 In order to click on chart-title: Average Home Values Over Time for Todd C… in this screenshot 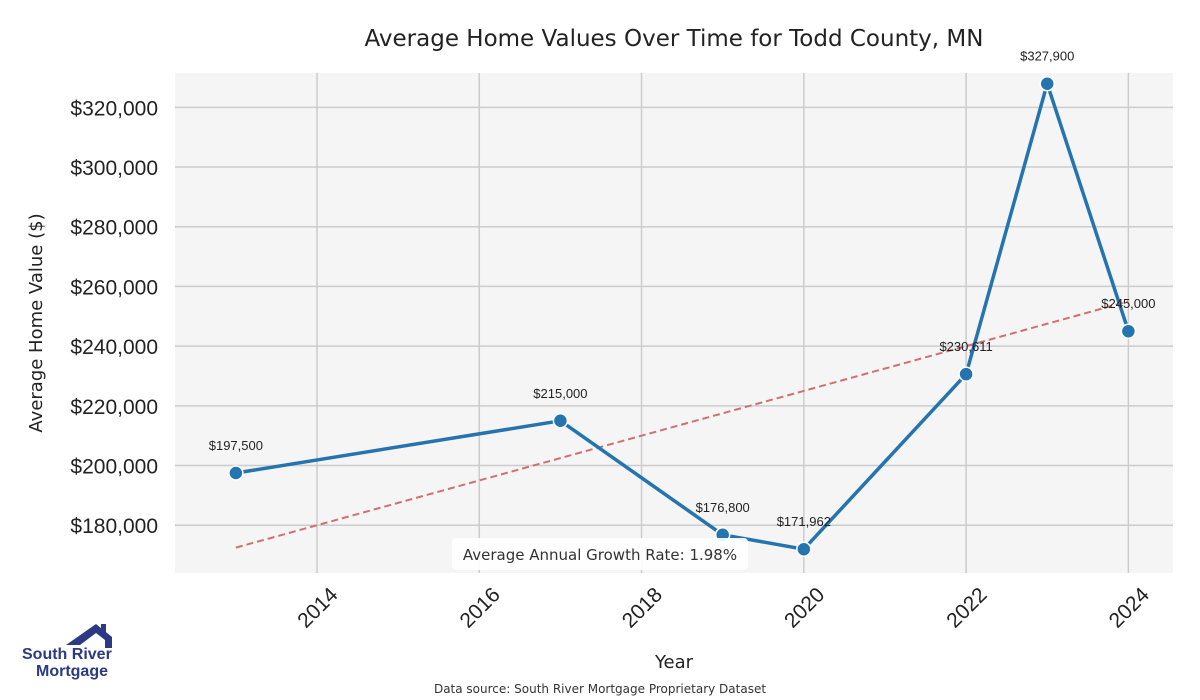, I will do `click(674, 39)`.